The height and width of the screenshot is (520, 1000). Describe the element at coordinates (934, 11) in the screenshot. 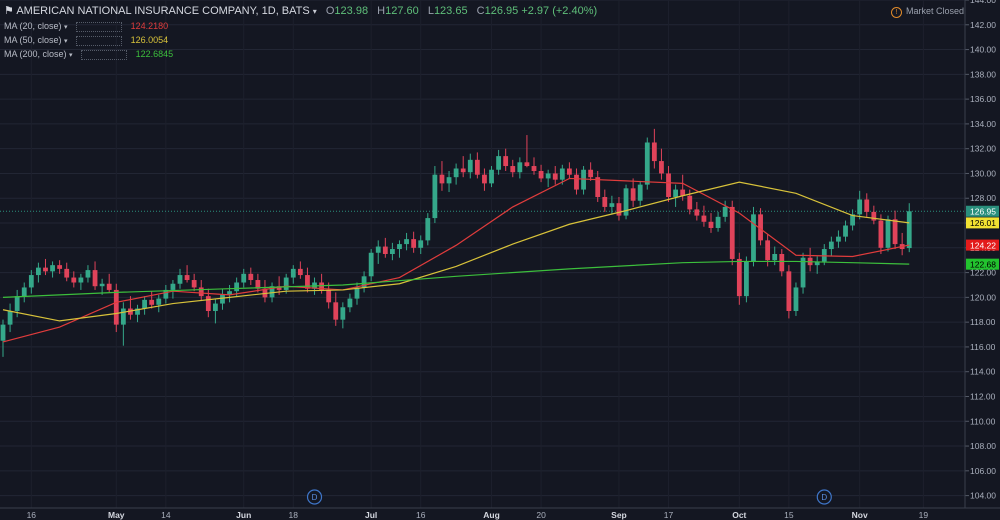

I see `market-status-text: Market Closed` at that location.